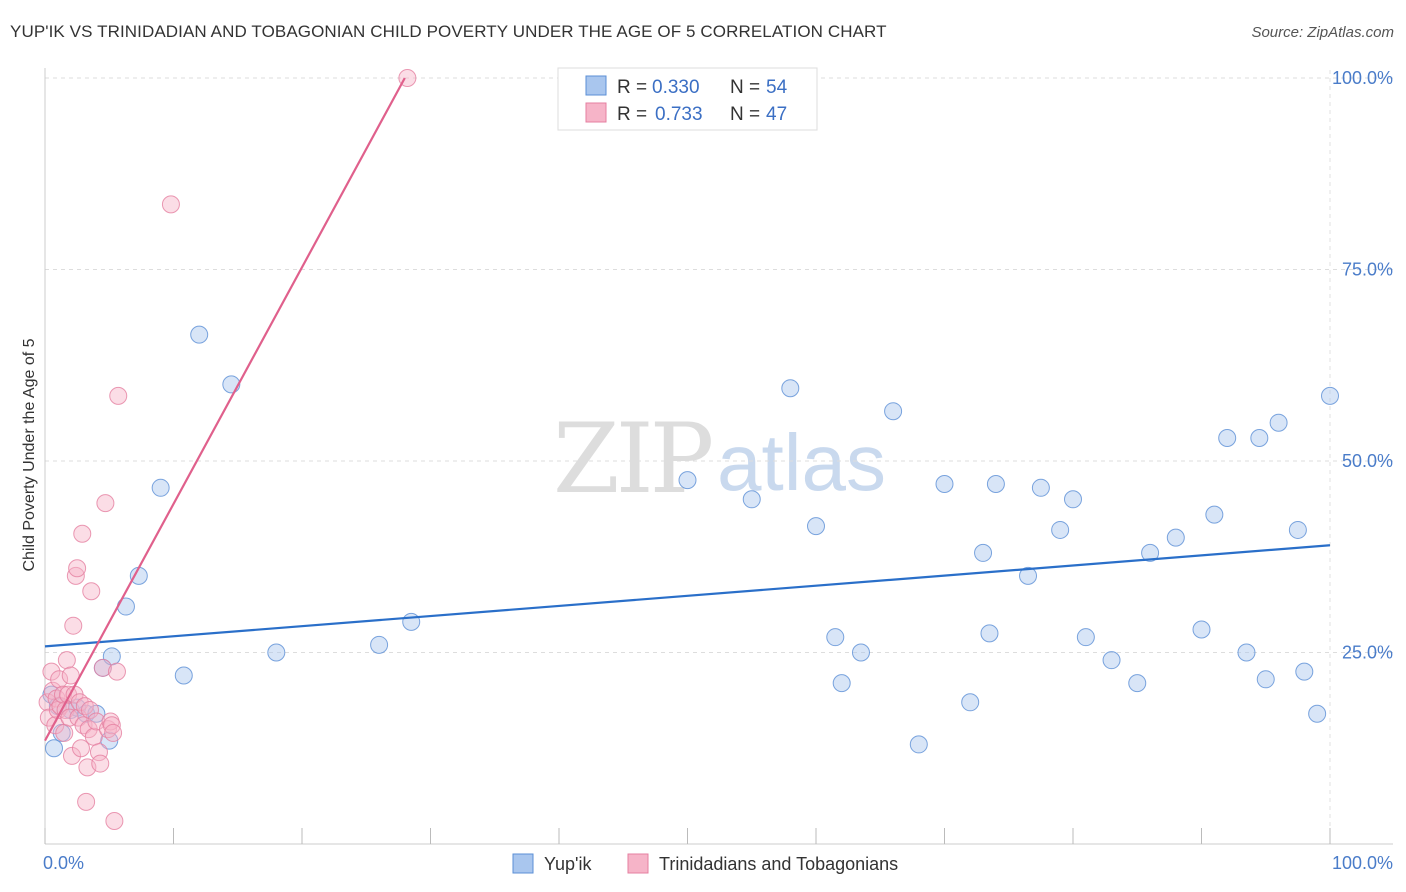 The image size is (1406, 892). What do you see at coordinates (801, 462) in the screenshot?
I see `watermark-atlas: atlas` at bounding box center [801, 462].